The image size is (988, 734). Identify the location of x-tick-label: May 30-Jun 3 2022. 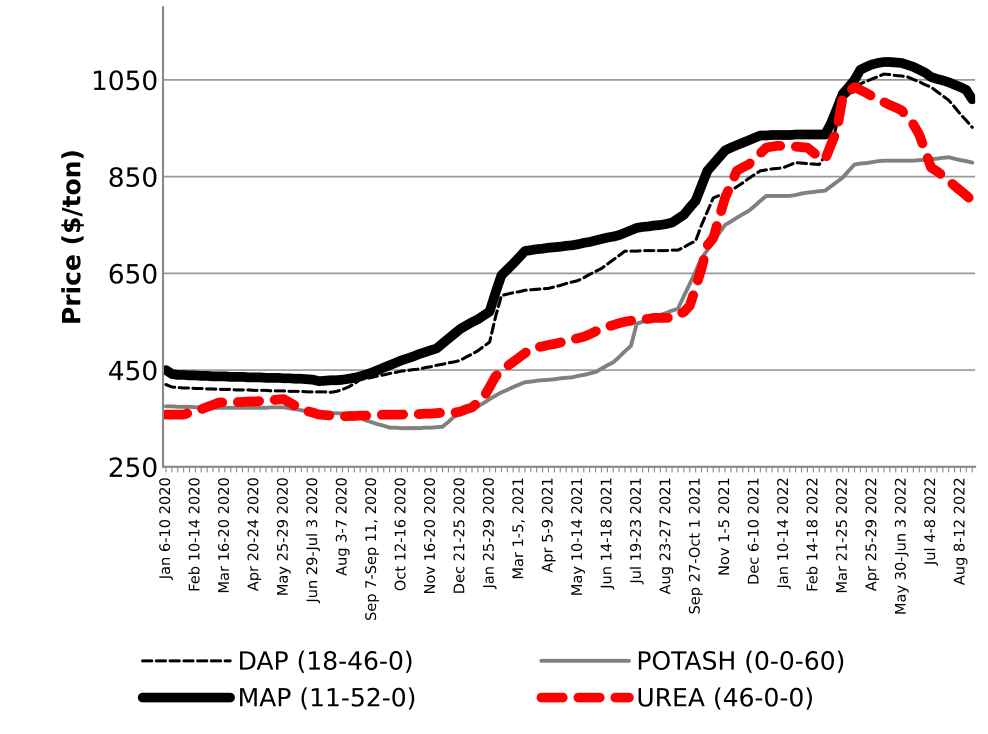
(901, 546).